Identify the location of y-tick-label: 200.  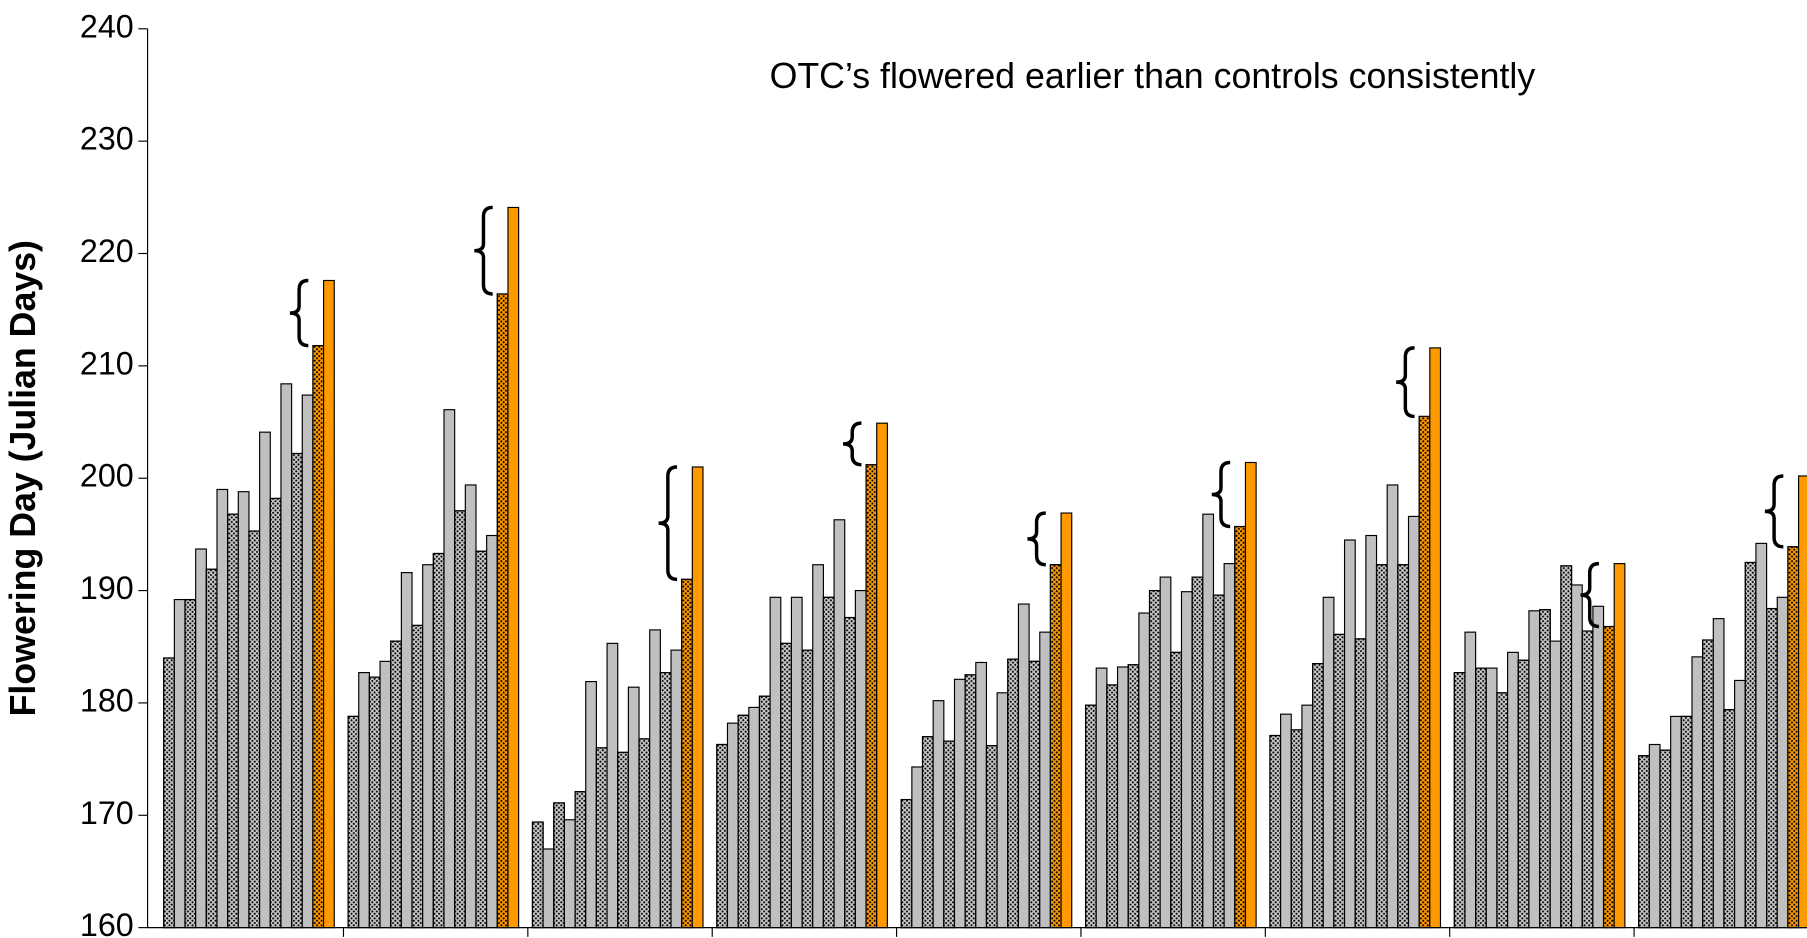
(107, 476).